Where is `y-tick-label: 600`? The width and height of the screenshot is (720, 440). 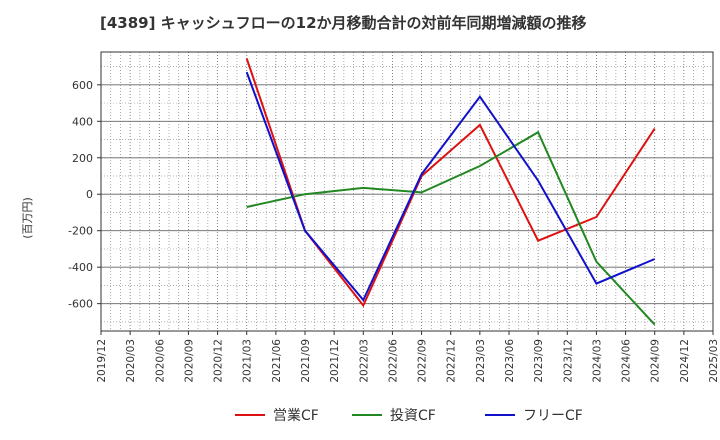 y-tick-label: 600 is located at coordinates (82, 85).